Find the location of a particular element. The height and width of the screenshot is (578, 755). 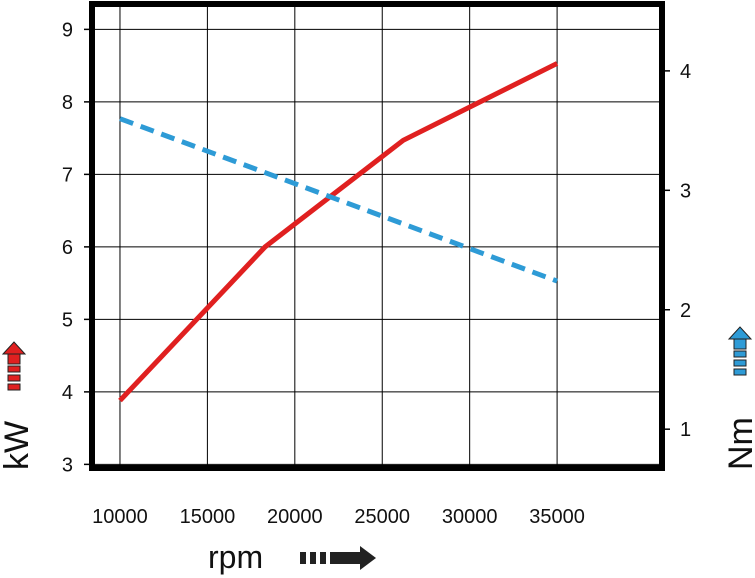

x-tick-label: 30000 is located at coordinates (470, 517).